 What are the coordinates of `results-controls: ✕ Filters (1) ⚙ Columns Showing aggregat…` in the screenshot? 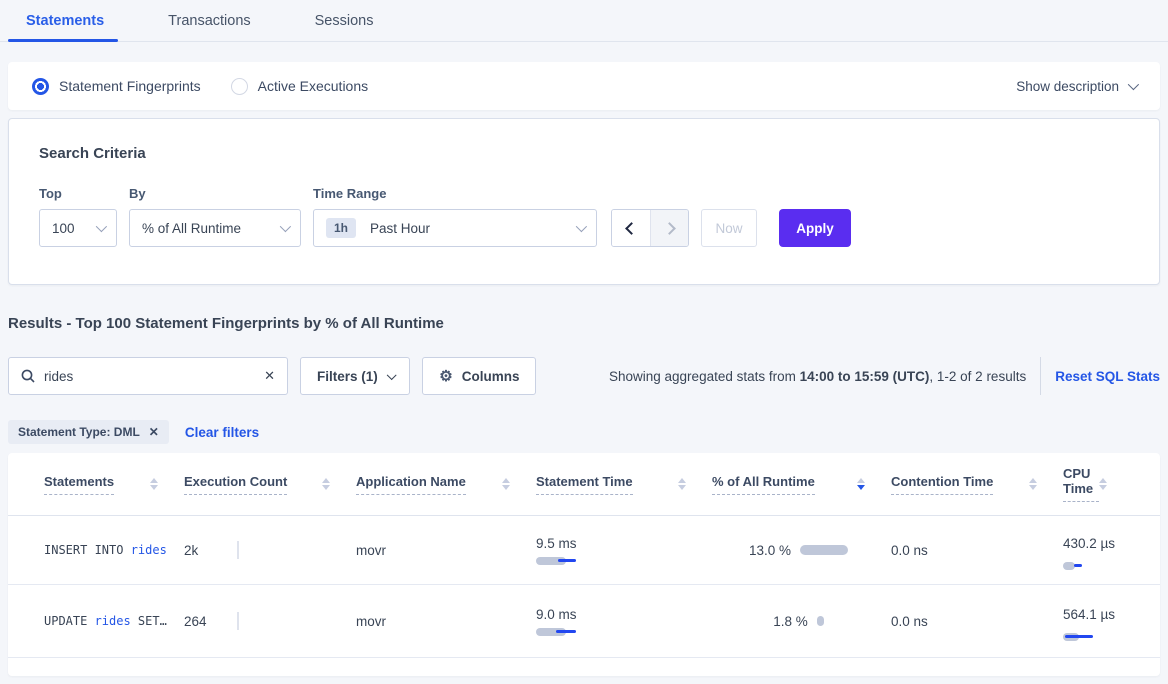 It's located at (584, 376).